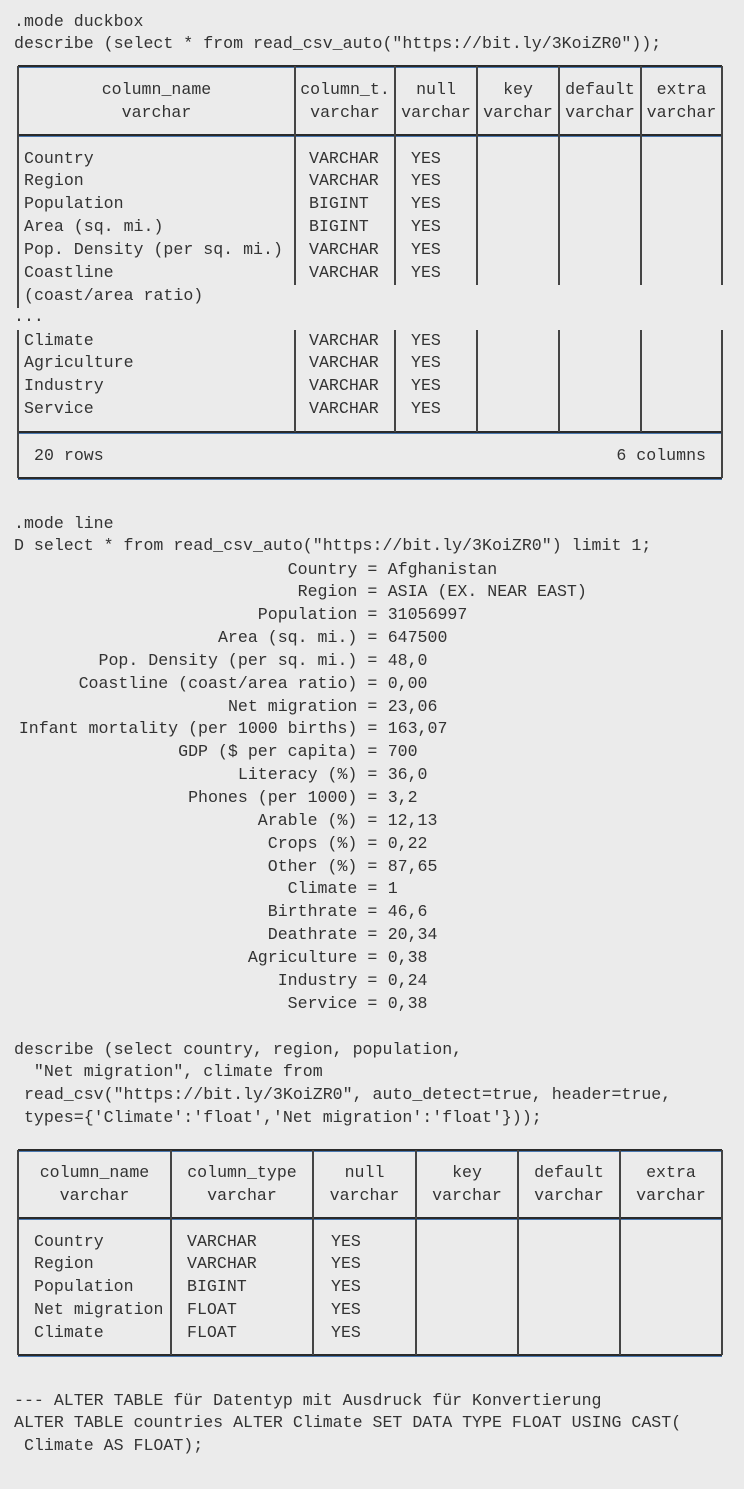 Image resolution: width=744 pixels, height=1489 pixels. What do you see at coordinates (412, 706) in the screenshot?
I see `record-value: 23,06` at bounding box center [412, 706].